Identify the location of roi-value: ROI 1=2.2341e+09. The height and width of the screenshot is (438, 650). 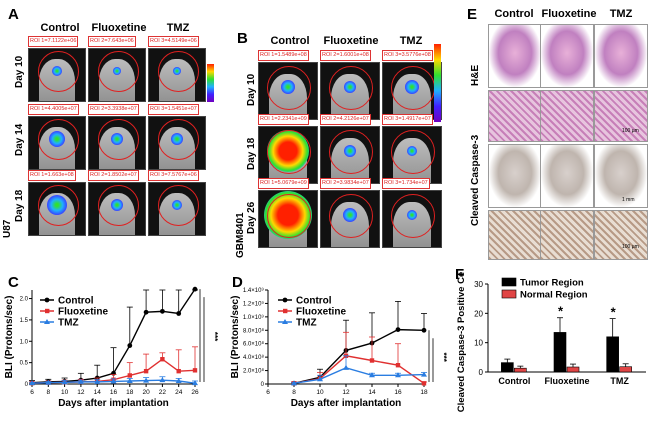
(283, 119).